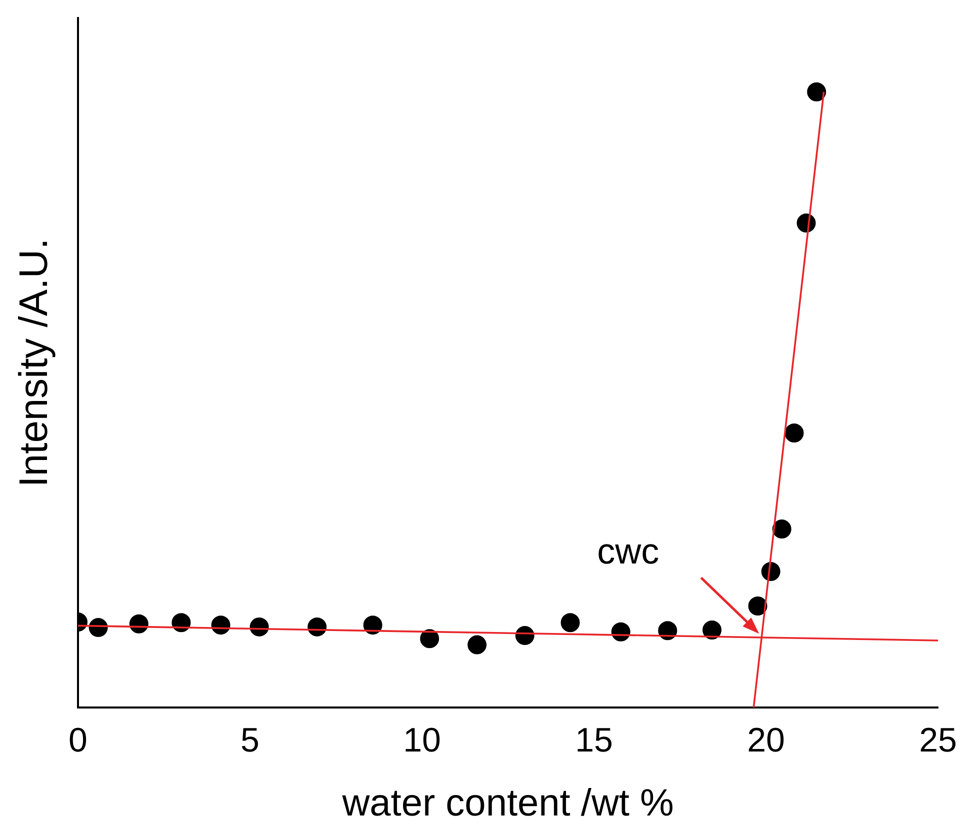  Describe the element at coordinates (594, 740) in the screenshot. I see `x-tick-label: 15` at that location.